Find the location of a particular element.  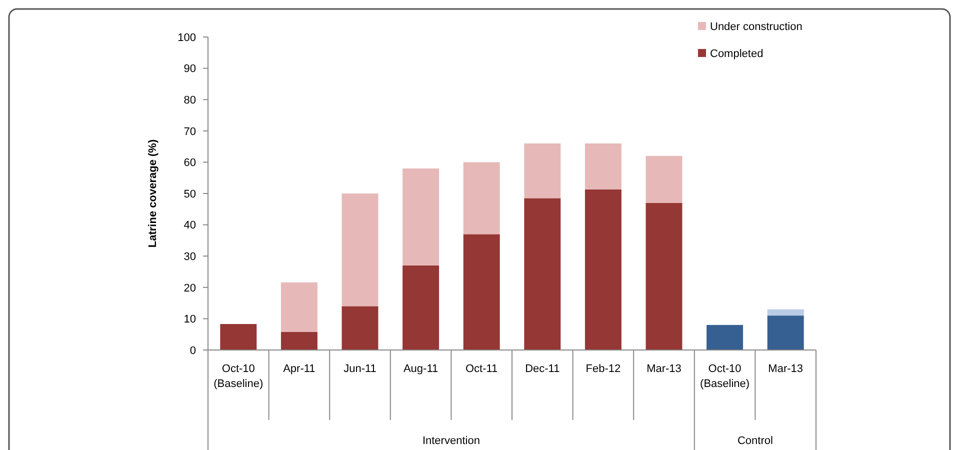

legend-label: Under construction is located at coordinates (756, 26).